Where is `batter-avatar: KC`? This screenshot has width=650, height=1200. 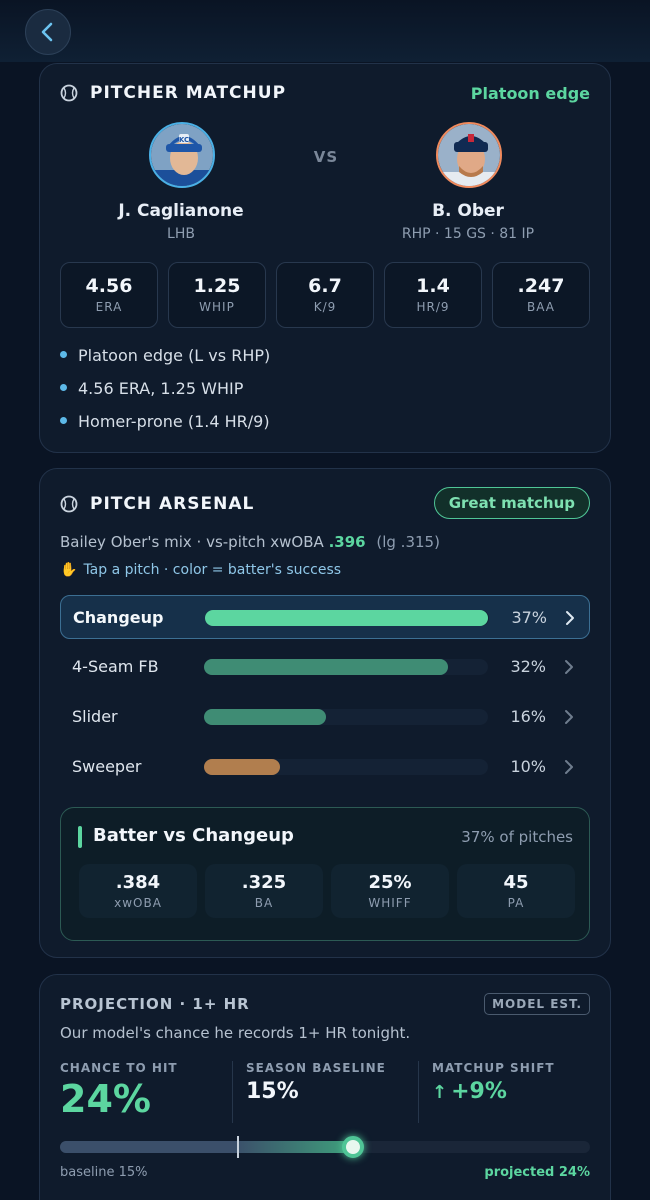 batter-avatar: KC is located at coordinates (182, 155).